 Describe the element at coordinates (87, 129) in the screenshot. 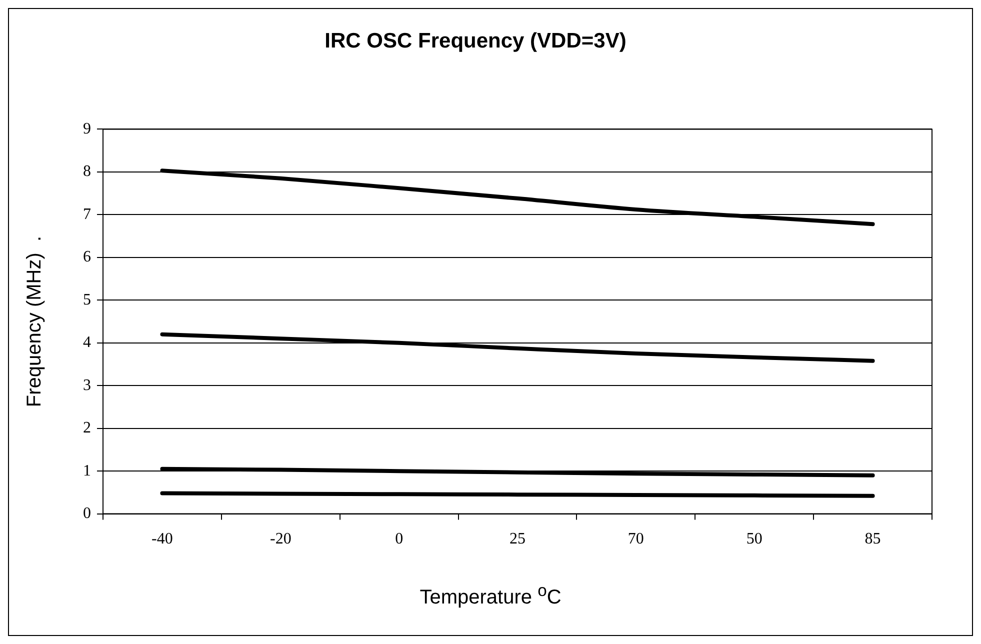

I see `y-tick-label: 9` at that location.